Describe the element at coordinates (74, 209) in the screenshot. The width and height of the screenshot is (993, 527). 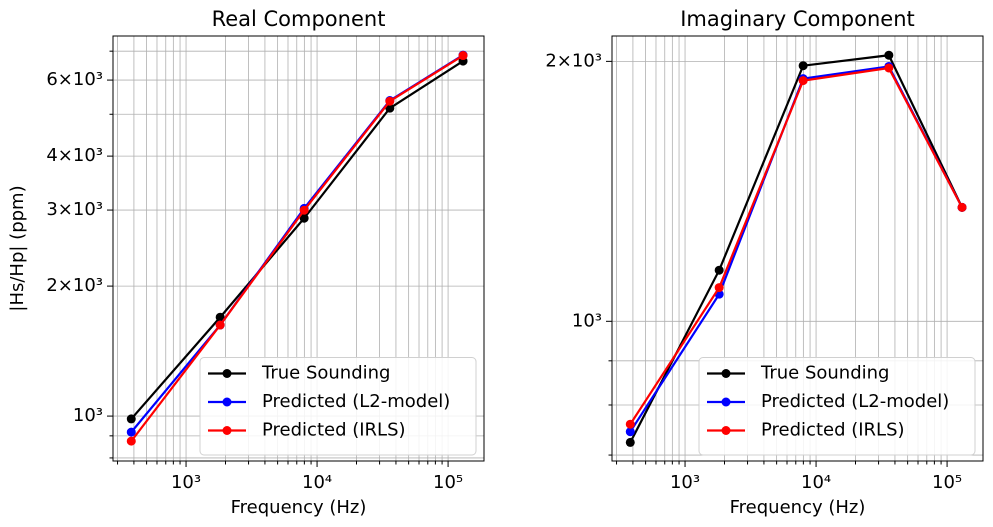
I see `y-tick-label: 3×10³` at that location.